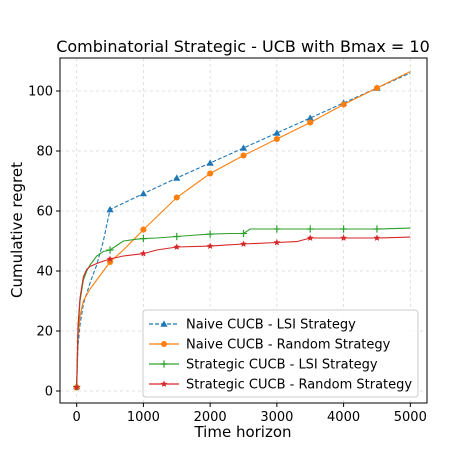 Image resolution: width=474 pixels, height=474 pixels. Describe the element at coordinates (17, 230) in the screenshot. I see `y-axis-label: Cumulative regret` at that location.